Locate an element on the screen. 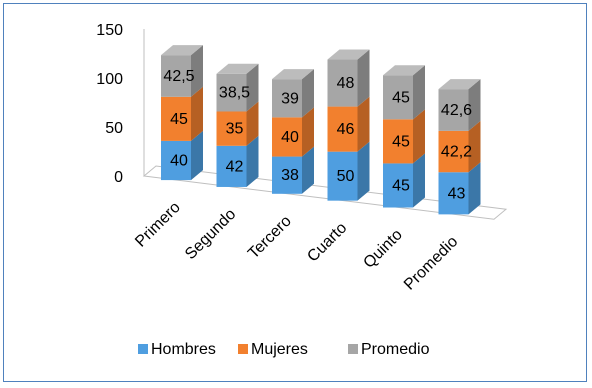  legend-item: Promedio is located at coordinates (389, 349).